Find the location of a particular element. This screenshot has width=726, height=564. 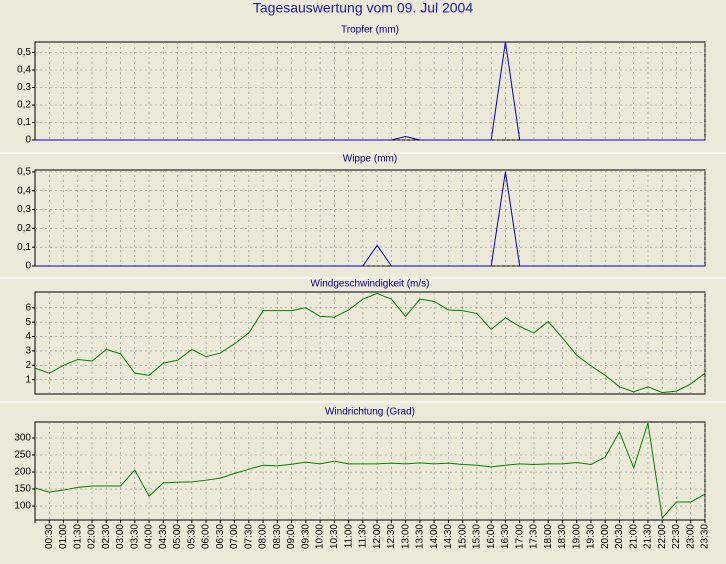

x-tick-label: 17:00 is located at coordinates (519, 536).